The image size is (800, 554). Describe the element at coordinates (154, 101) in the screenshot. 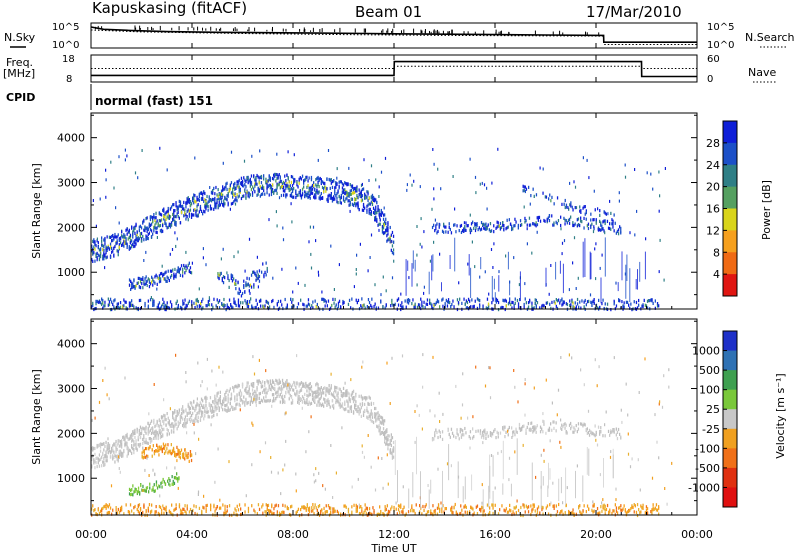

I see `cpid-value: normal (fast) 151` at that location.